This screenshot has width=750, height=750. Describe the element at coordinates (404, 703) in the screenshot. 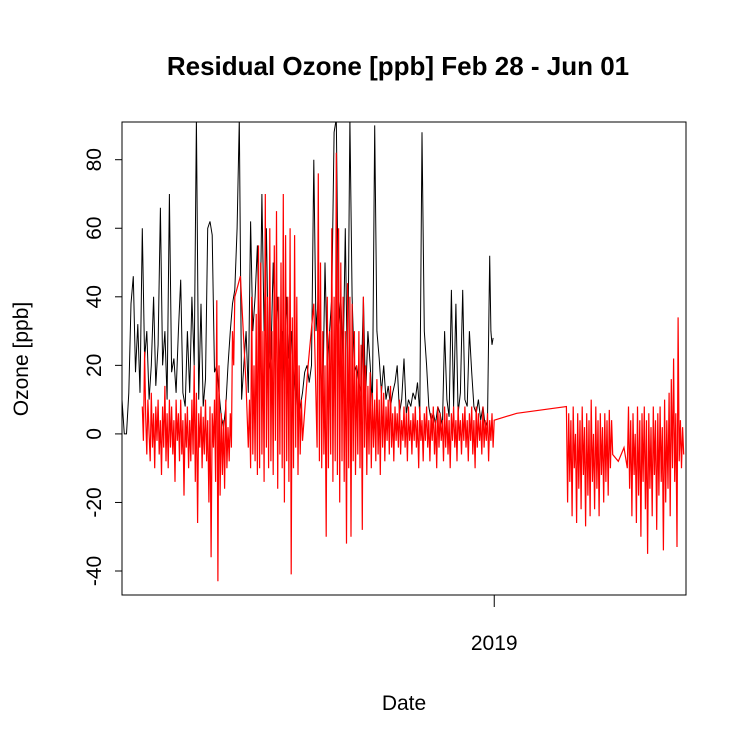

I see `x-axis-label: Date` at that location.